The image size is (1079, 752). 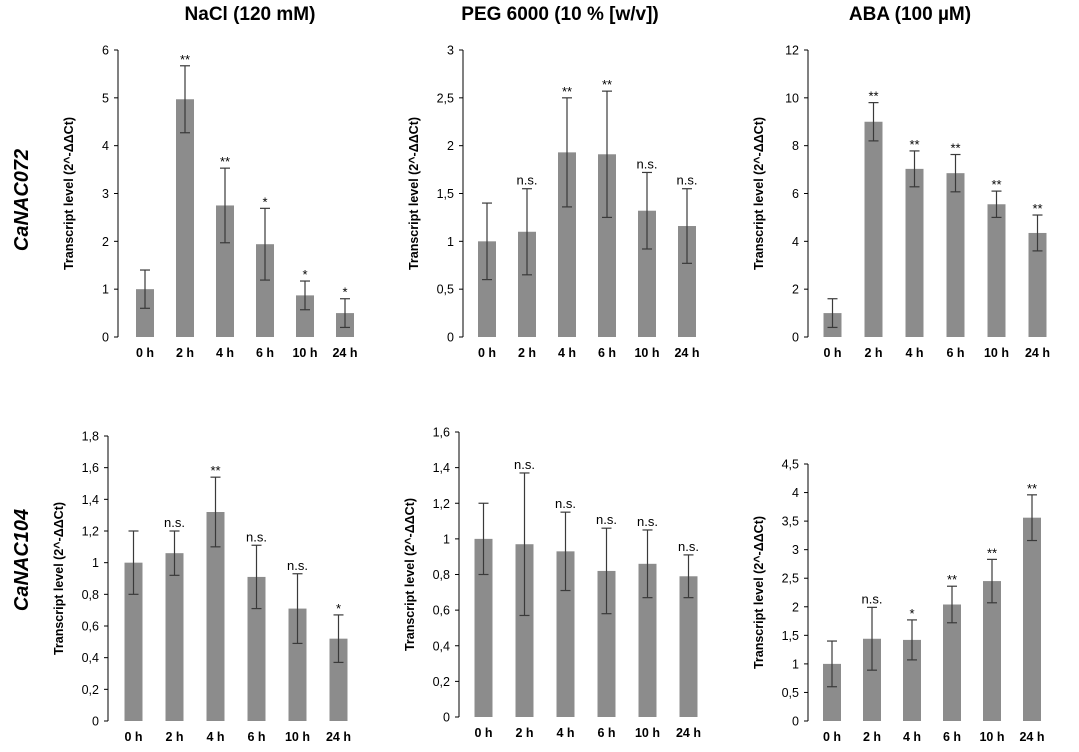 What do you see at coordinates (90, 595) in the screenshot?
I see `y-tick-label: 0,8` at bounding box center [90, 595].